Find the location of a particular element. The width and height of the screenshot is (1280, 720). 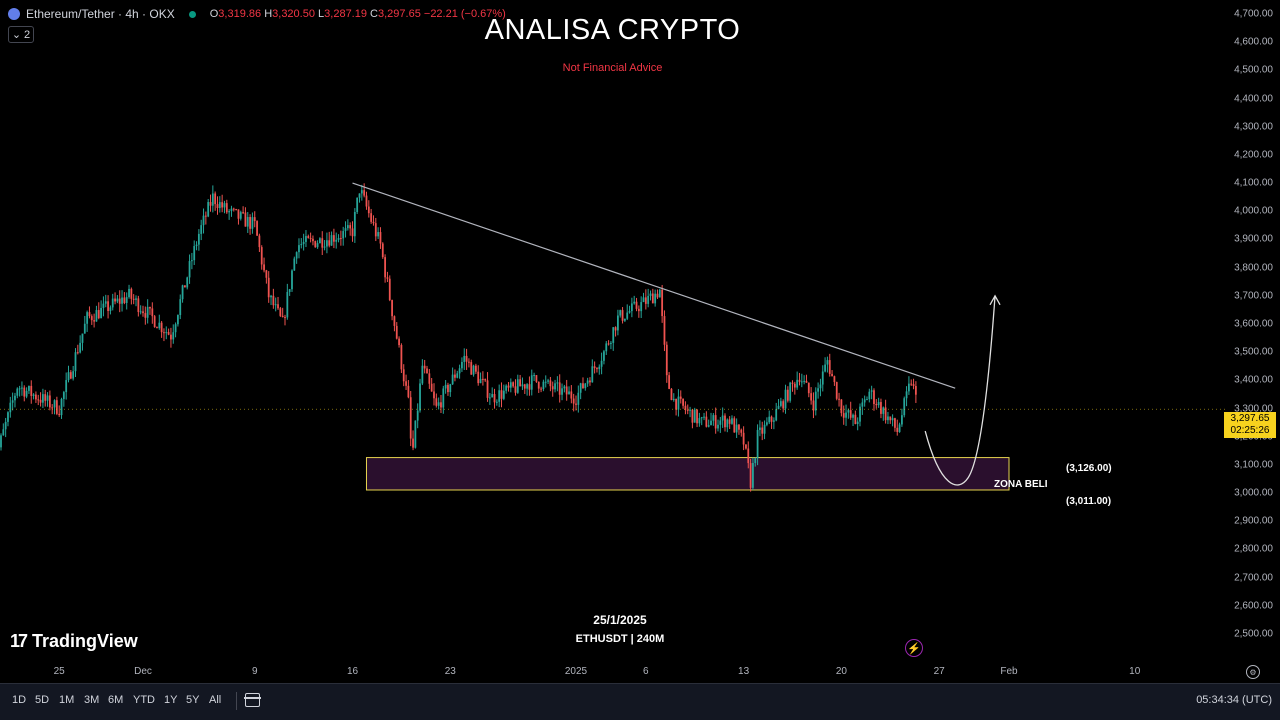

price-tick: 4,000.00 is located at coordinates (1253, 211).